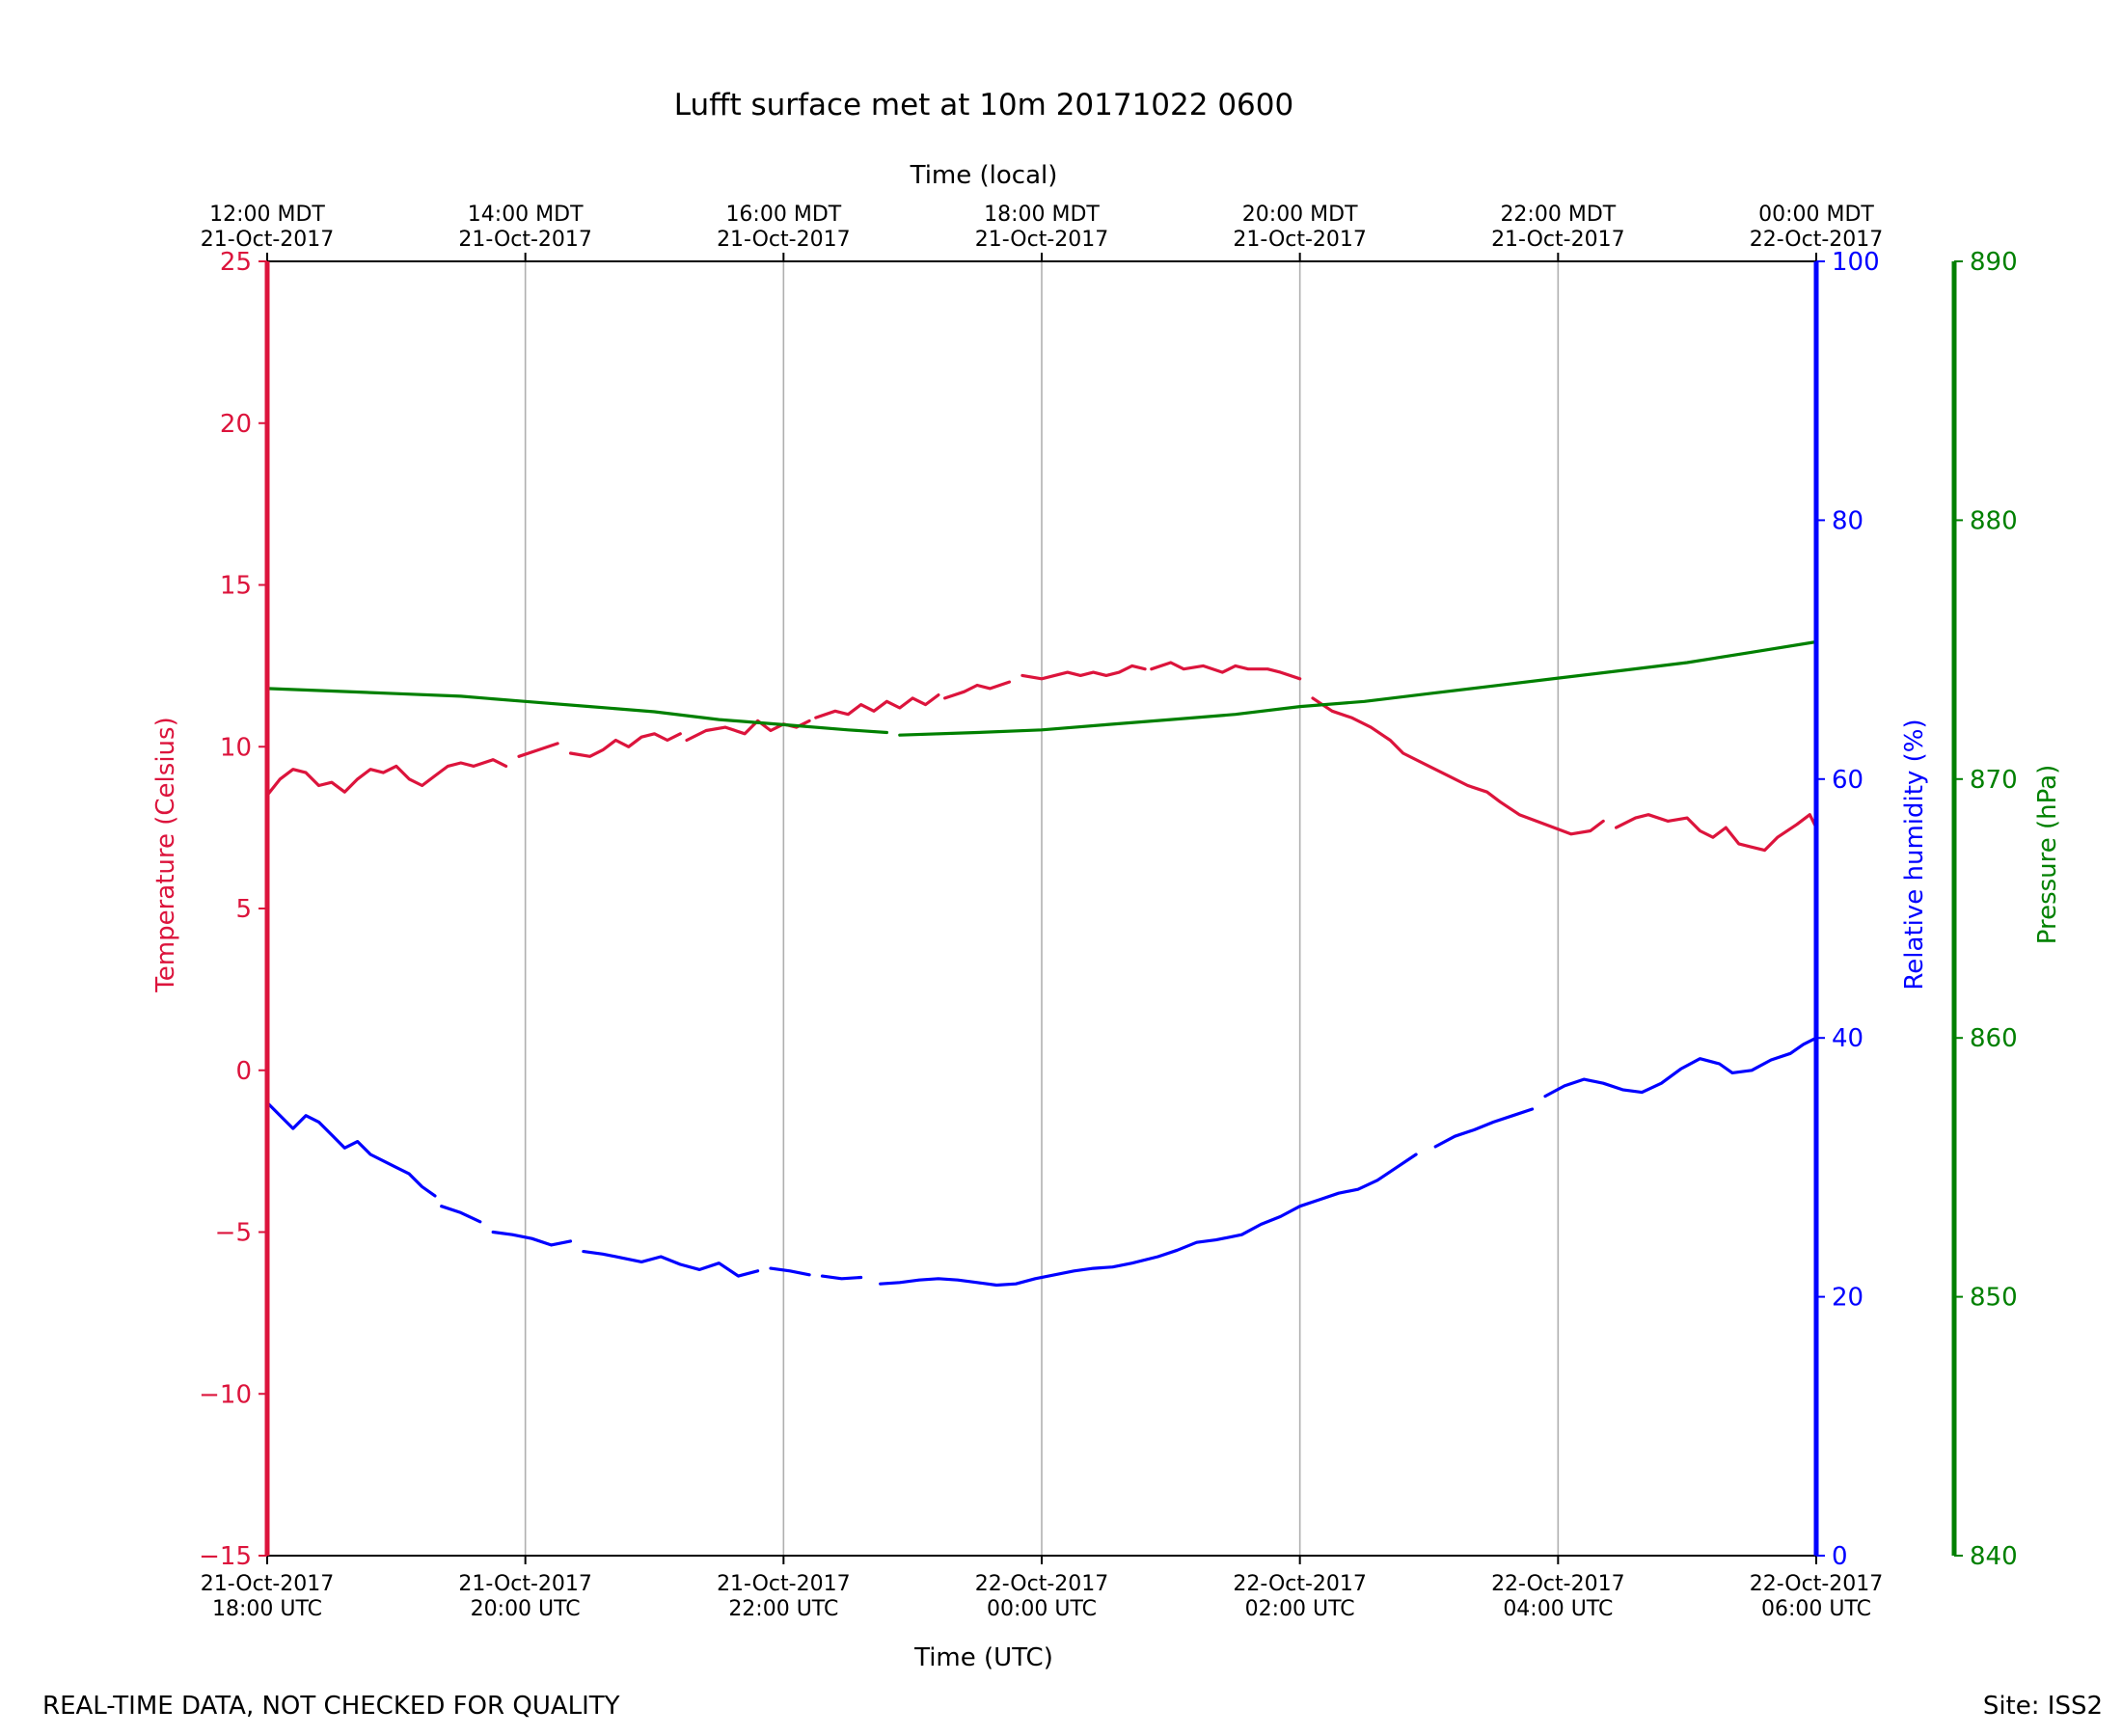 Image resolution: width=2122 pixels, height=1736 pixels. What do you see at coordinates (1042, 1609) in the screenshot?
I see `x-tick-label-time: 00:00 UTC` at bounding box center [1042, 1609].